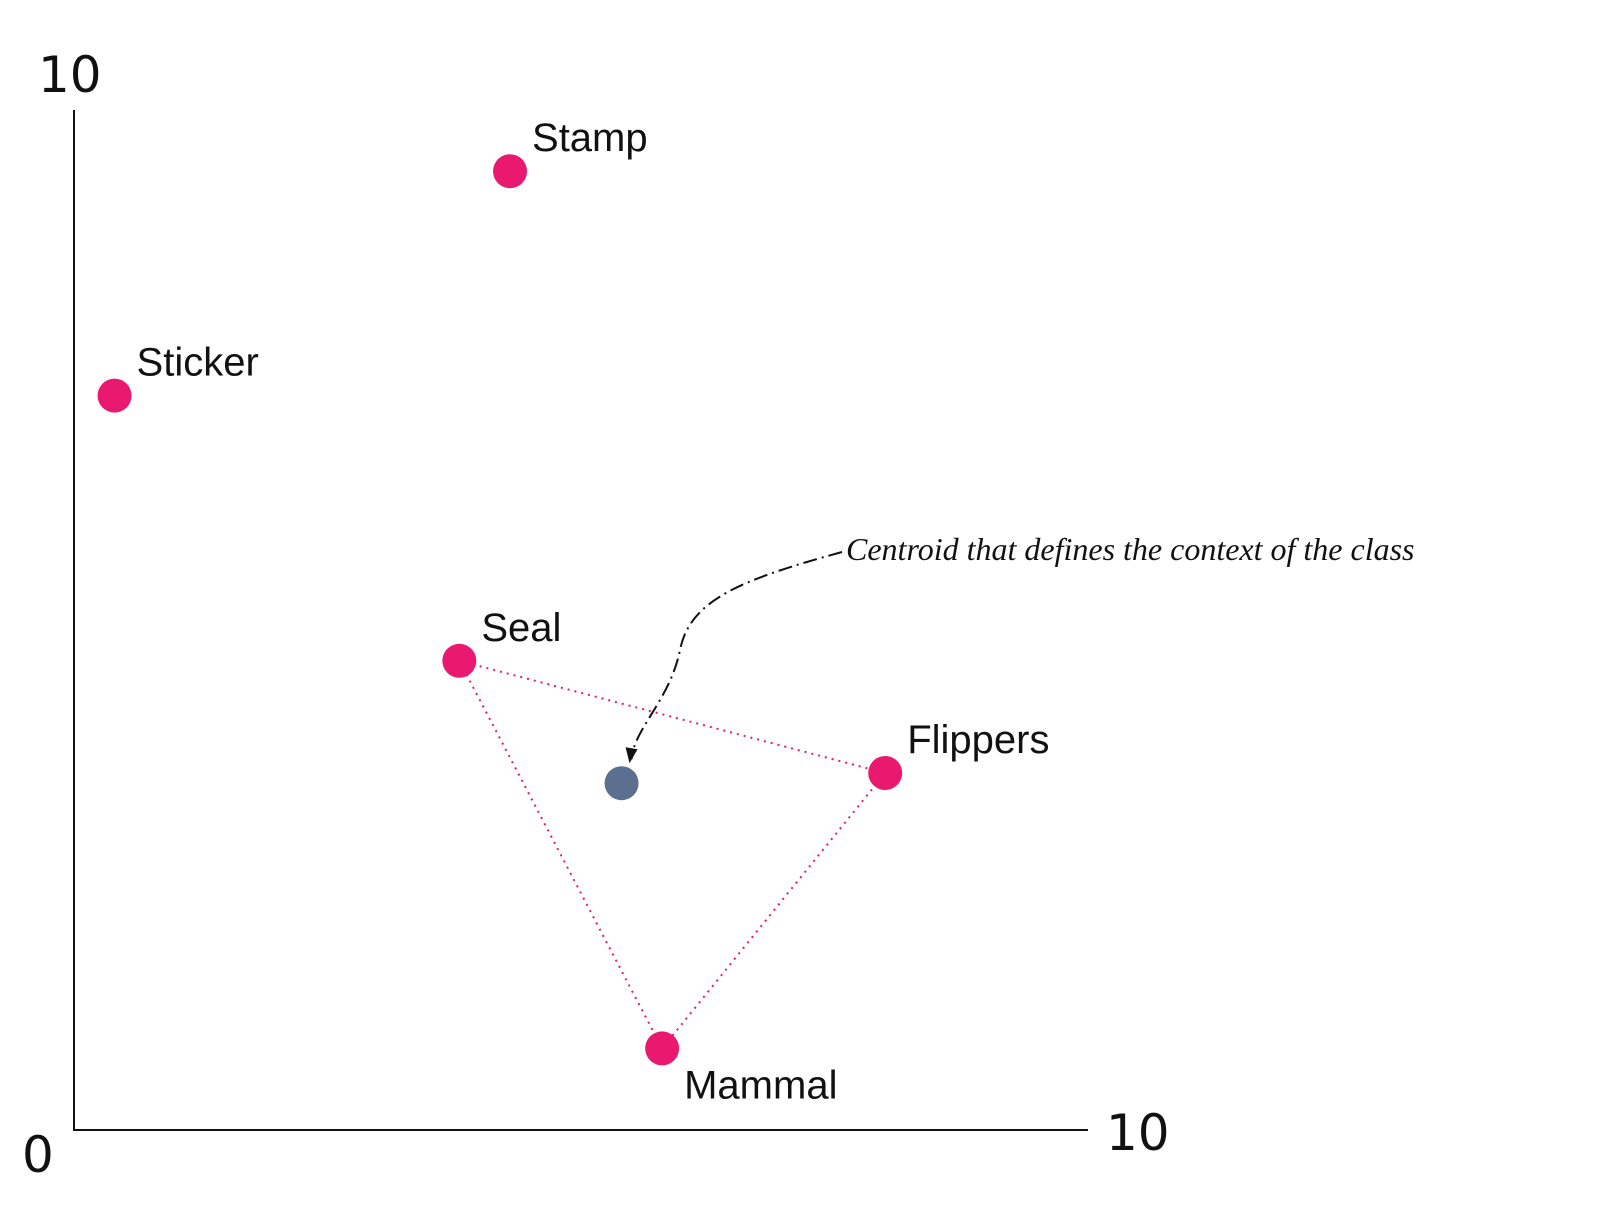  I want to click on data-point-seal, so click(459, 660).